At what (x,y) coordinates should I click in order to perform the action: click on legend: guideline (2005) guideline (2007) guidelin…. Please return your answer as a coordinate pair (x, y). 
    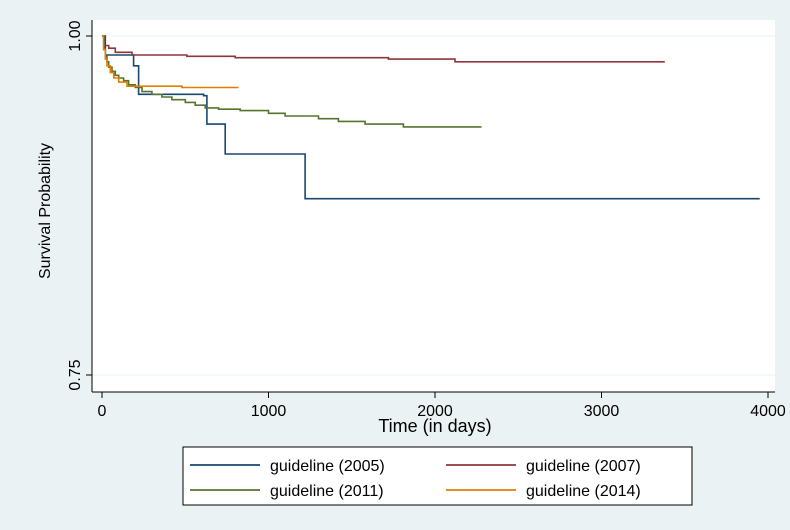
    Looking at the image, I should click on (437, 476).